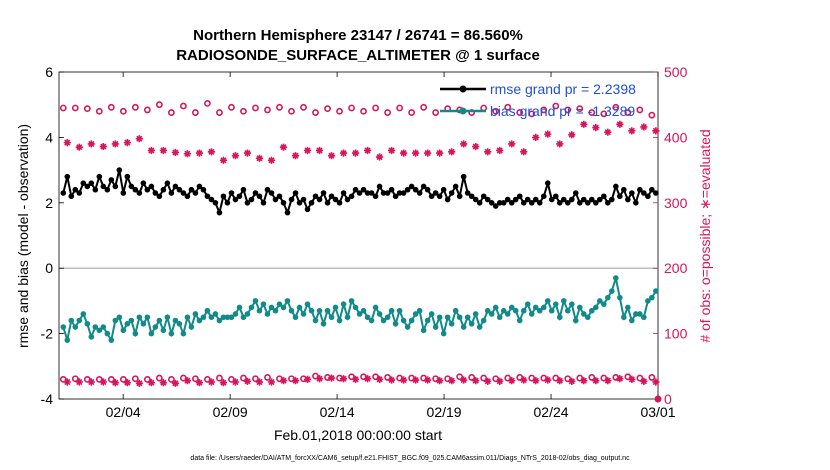  I want to click on y-tick-label-left: -4, so click(47, 399).